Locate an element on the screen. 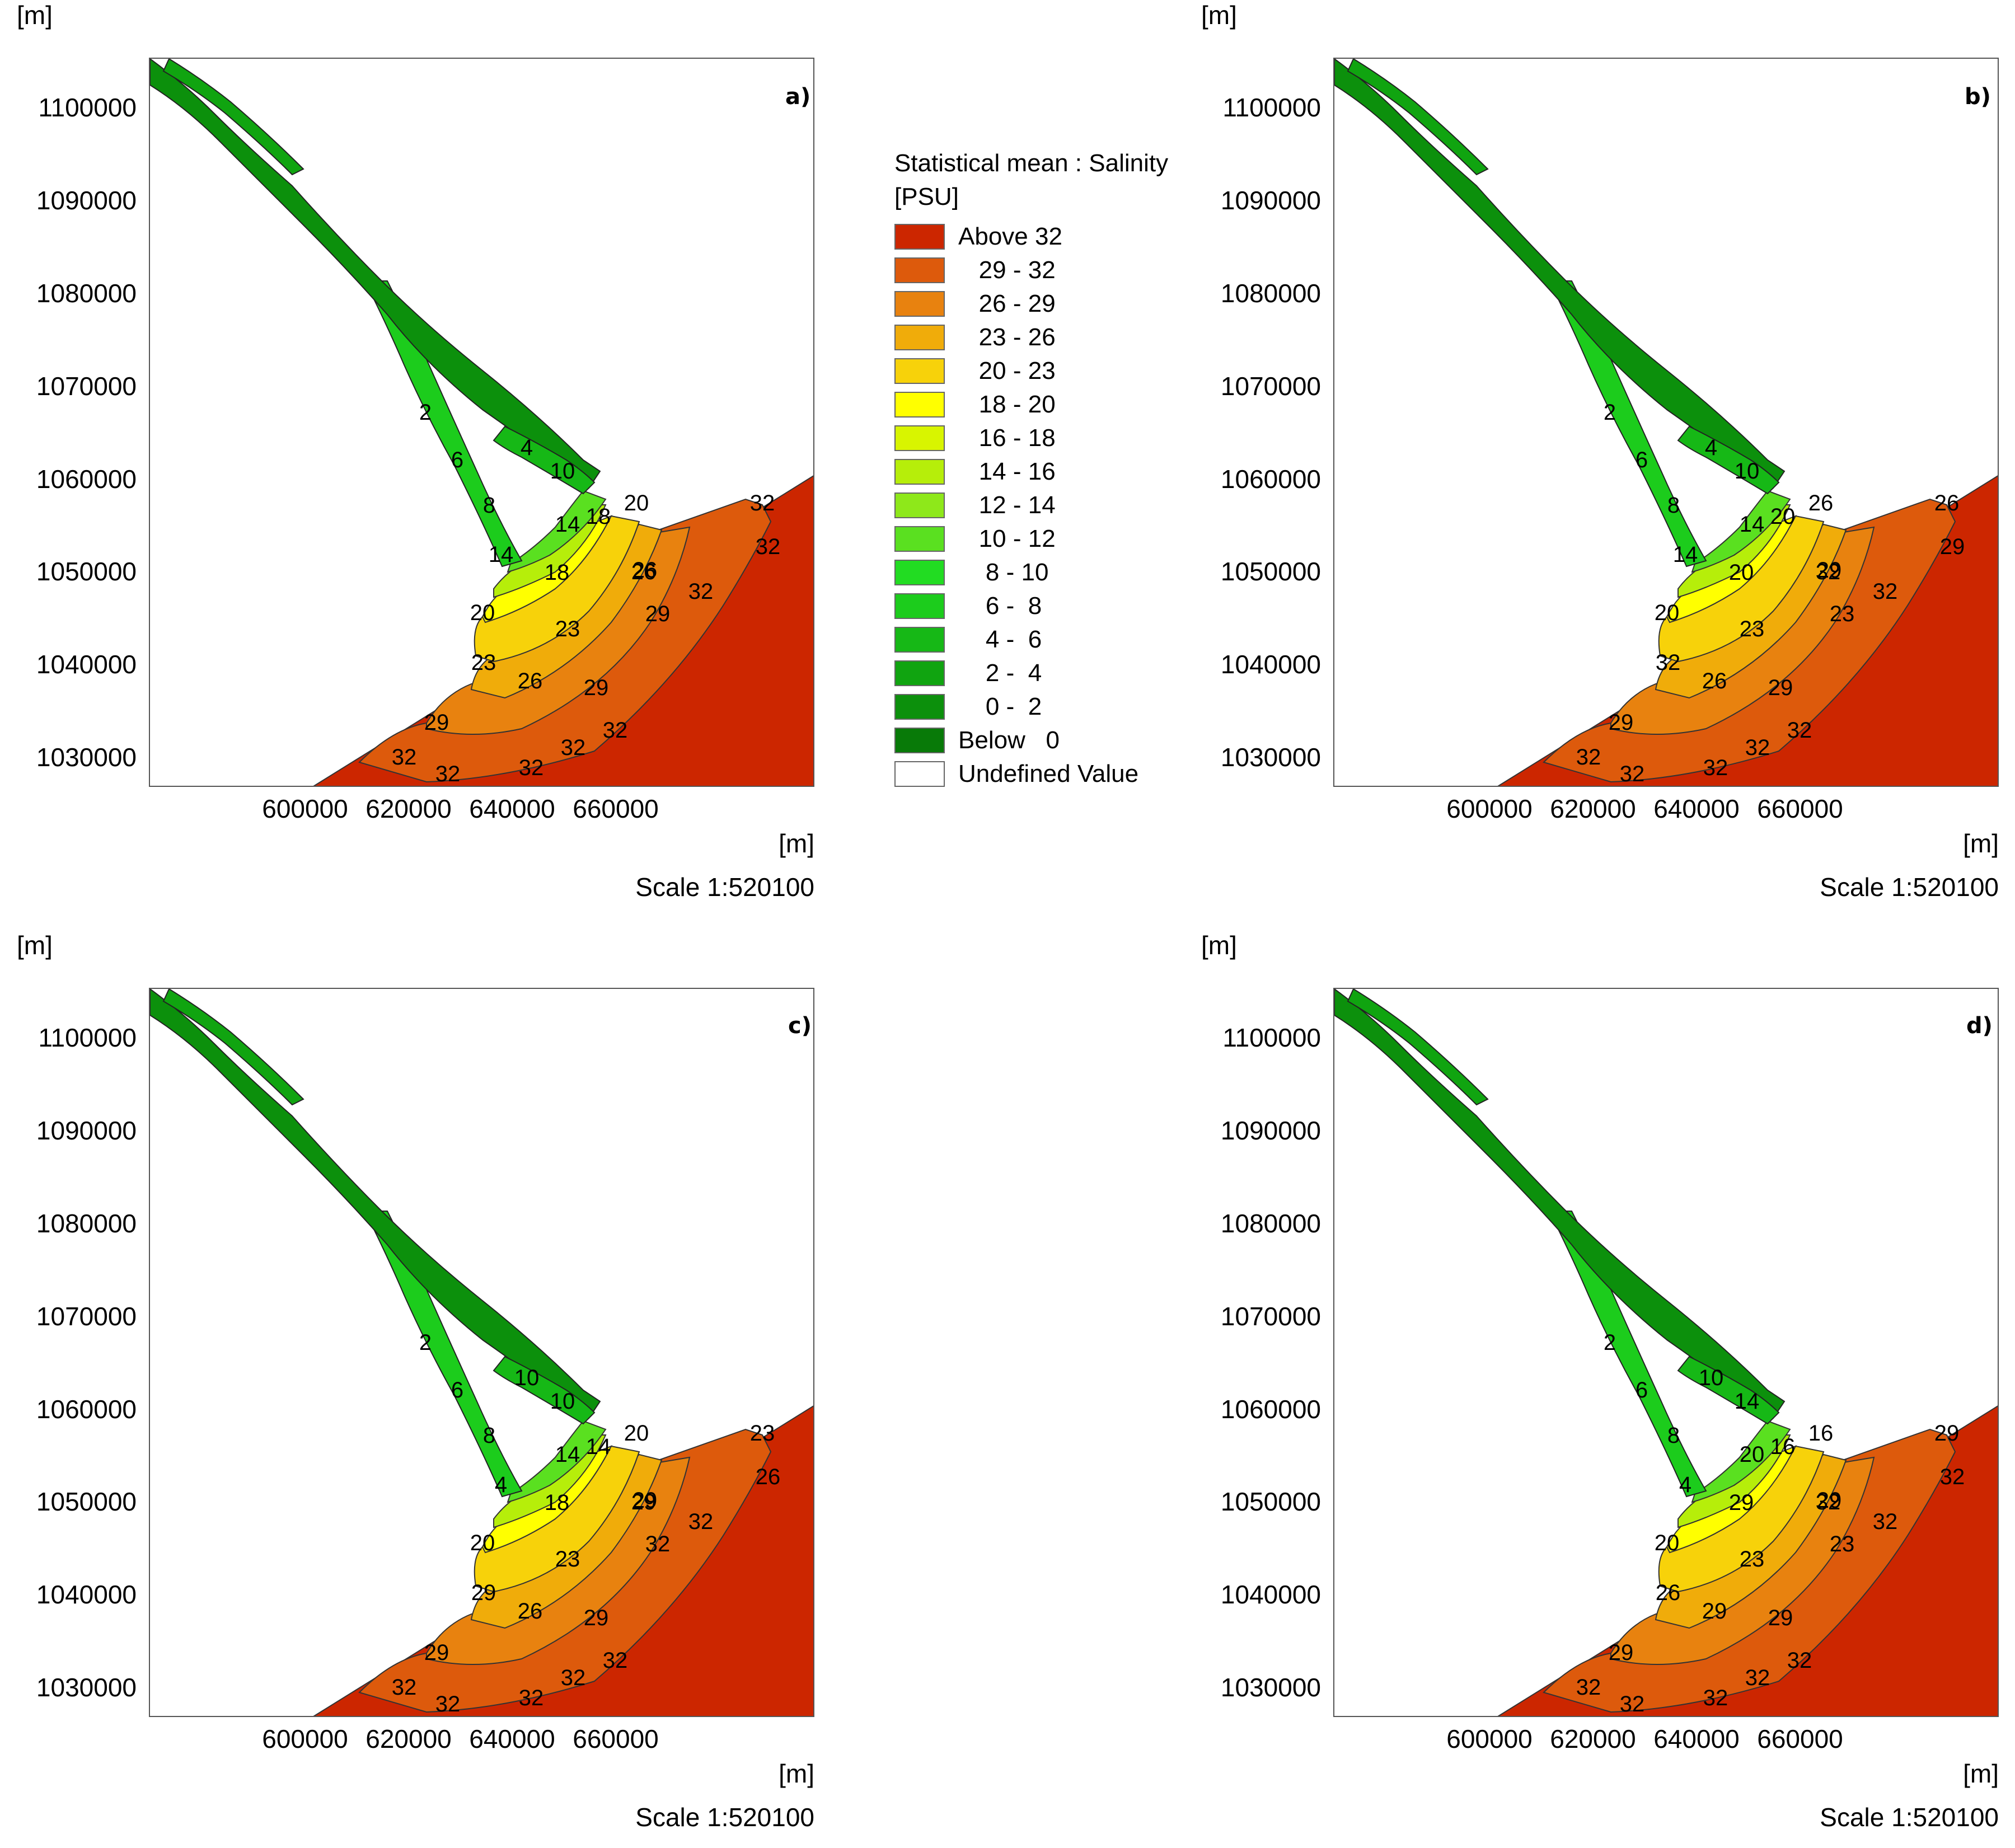  contour-label: 16 is located at coordinates (1783, 1446).